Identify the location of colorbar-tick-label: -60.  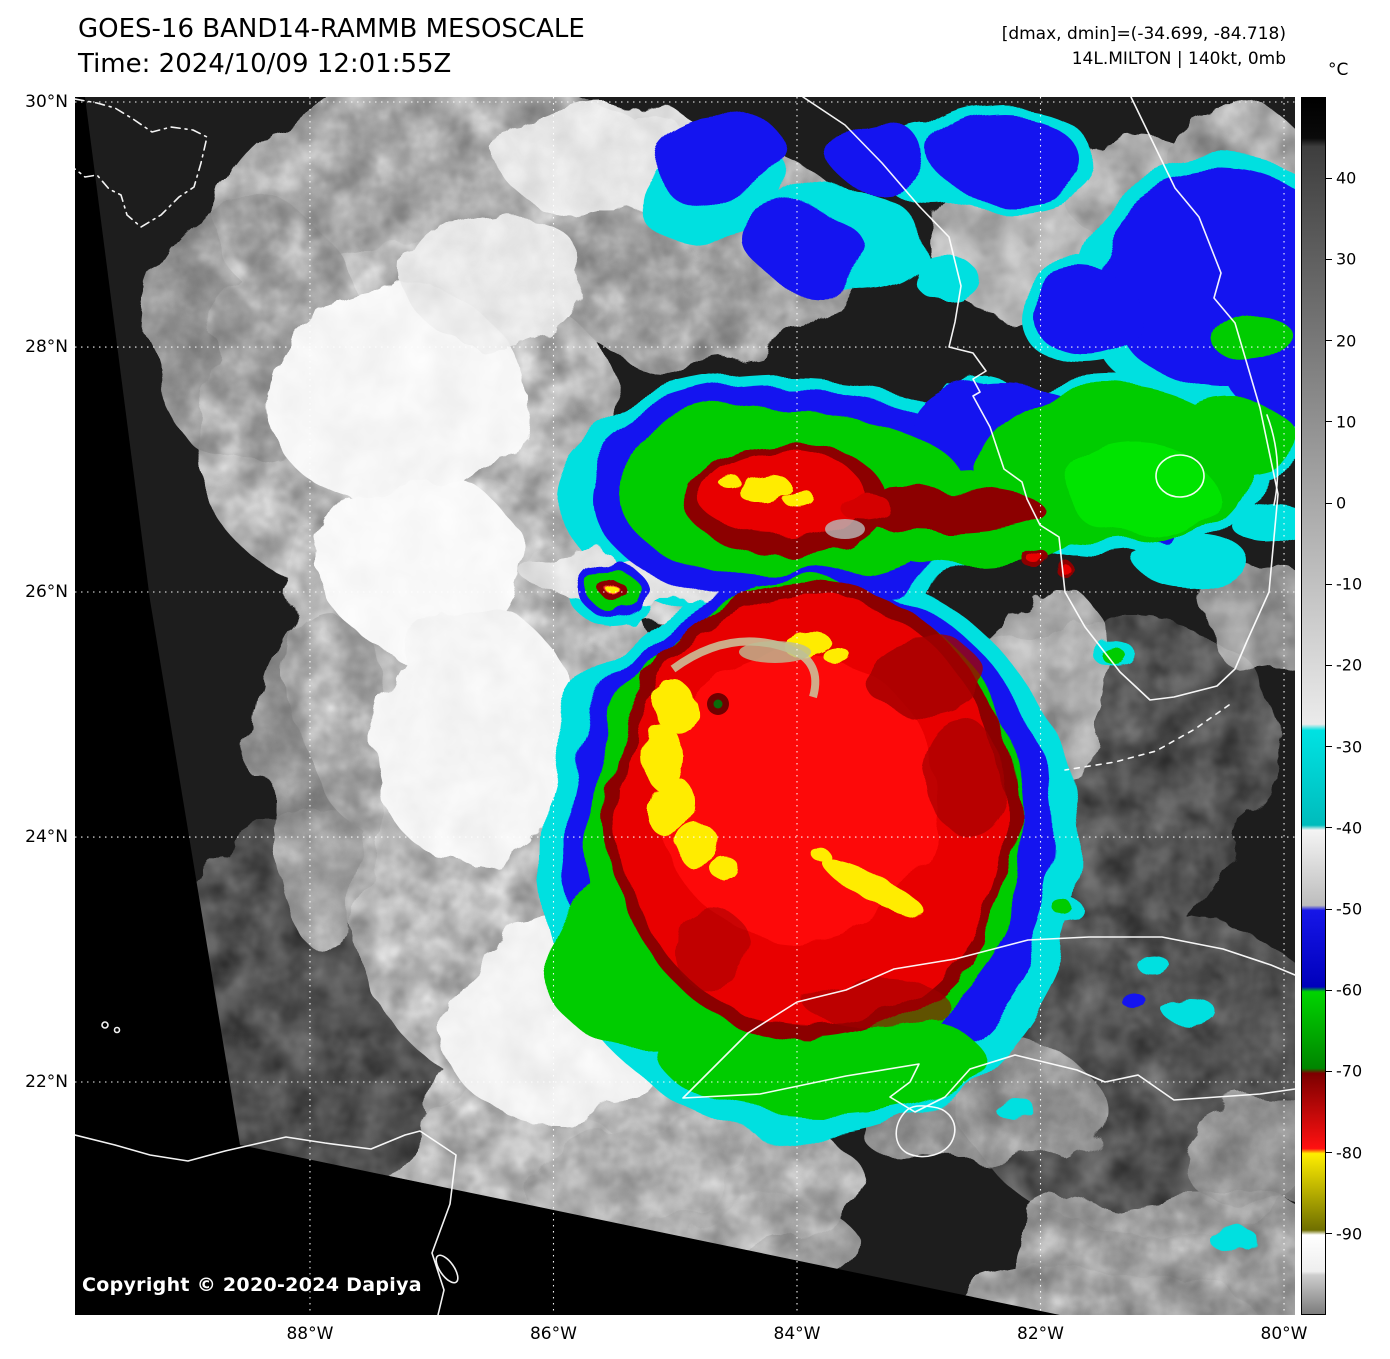
(1349, 990).